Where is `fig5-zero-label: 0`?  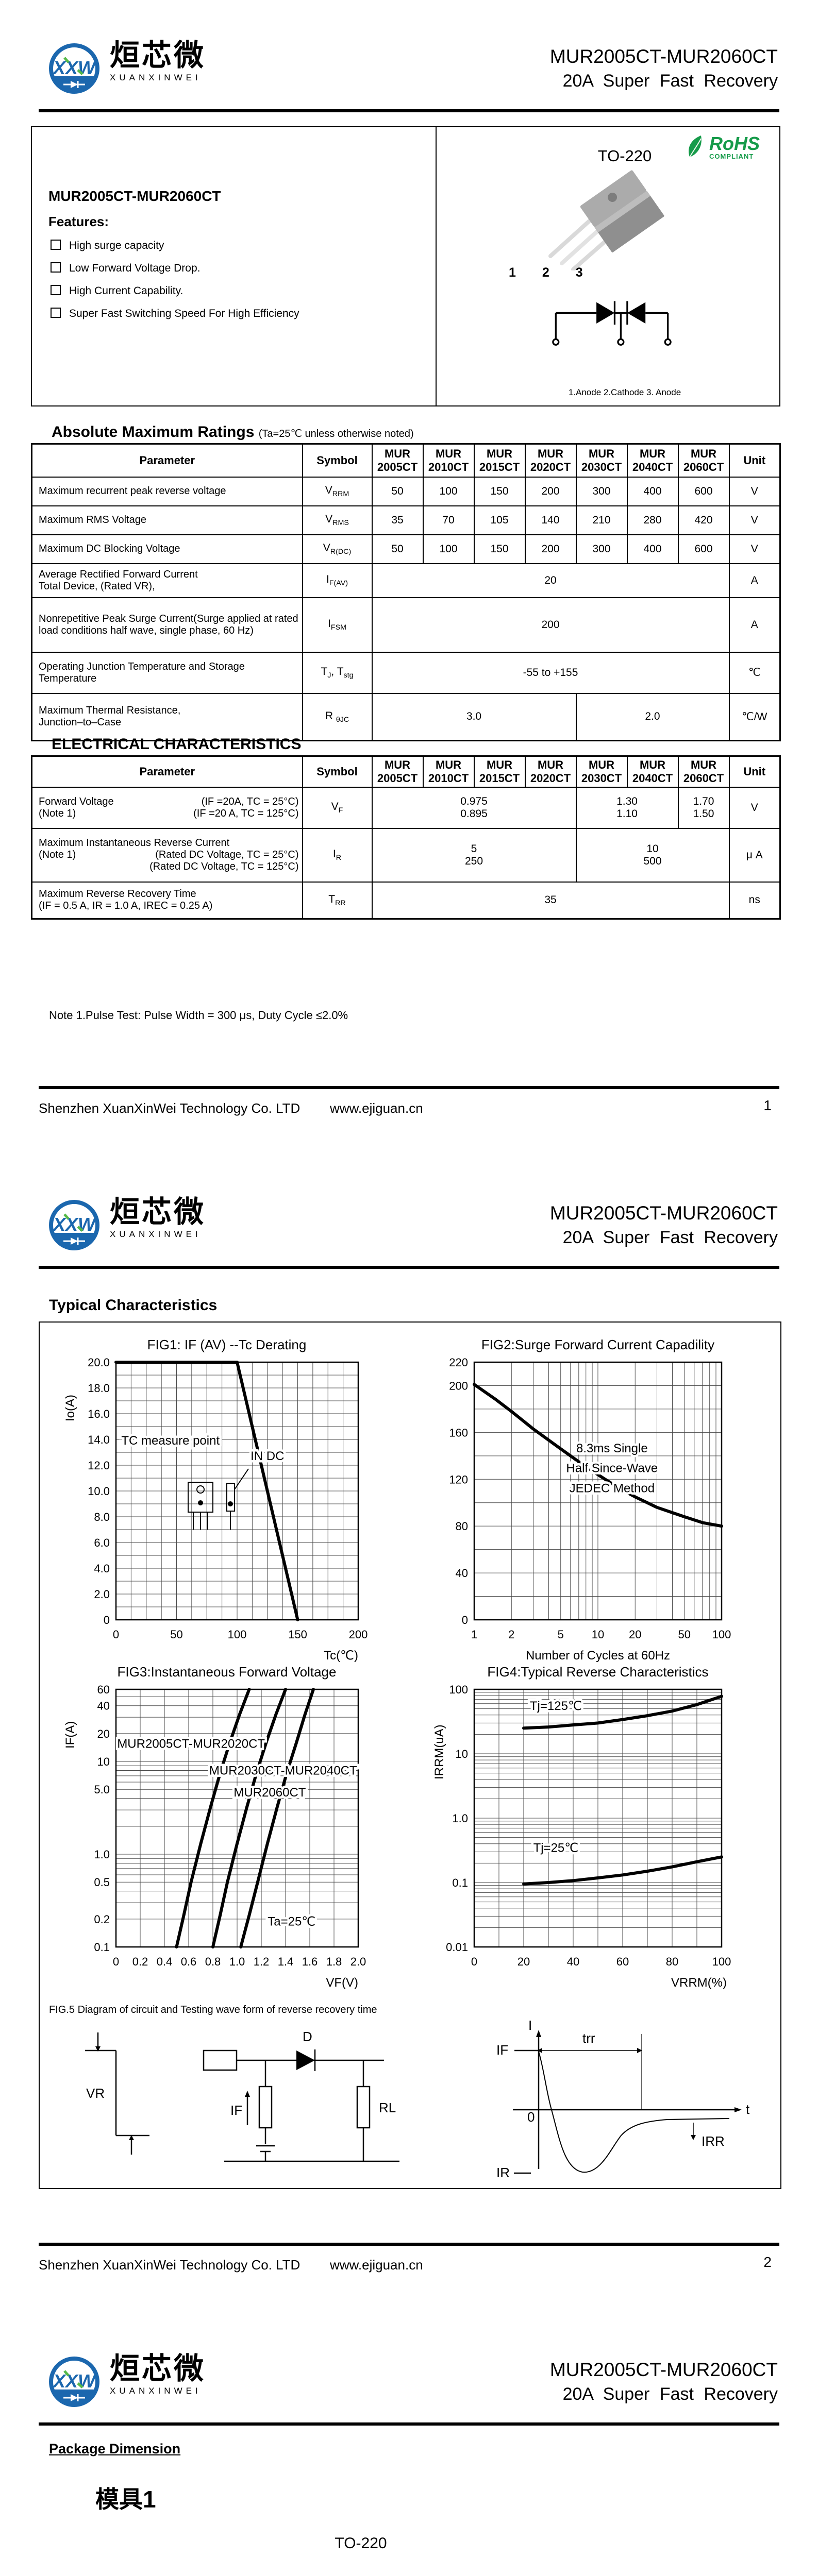 fig5-zero-label: 0 is located at coordinates (531, 2117).